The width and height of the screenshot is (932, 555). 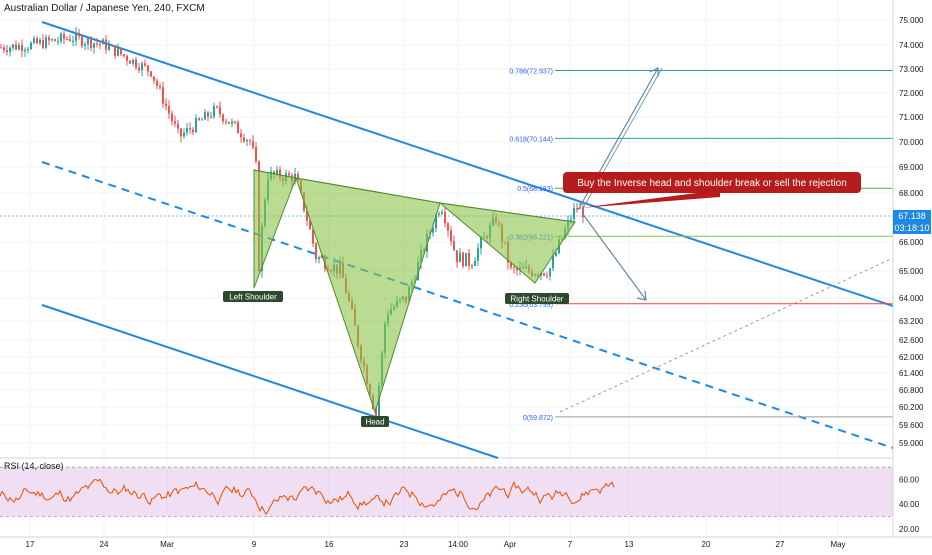 What do you see at coordinates (911, 340) in the screenshot?
I see `price-tick-label: 62.600` at bounding box center [911, 340].